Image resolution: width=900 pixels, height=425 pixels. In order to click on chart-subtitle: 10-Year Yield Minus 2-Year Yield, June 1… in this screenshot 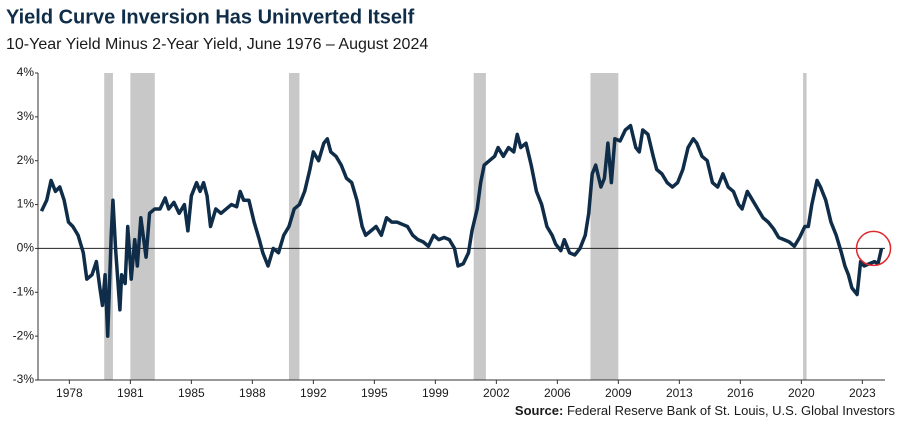, I will do `click(217, 44)`.